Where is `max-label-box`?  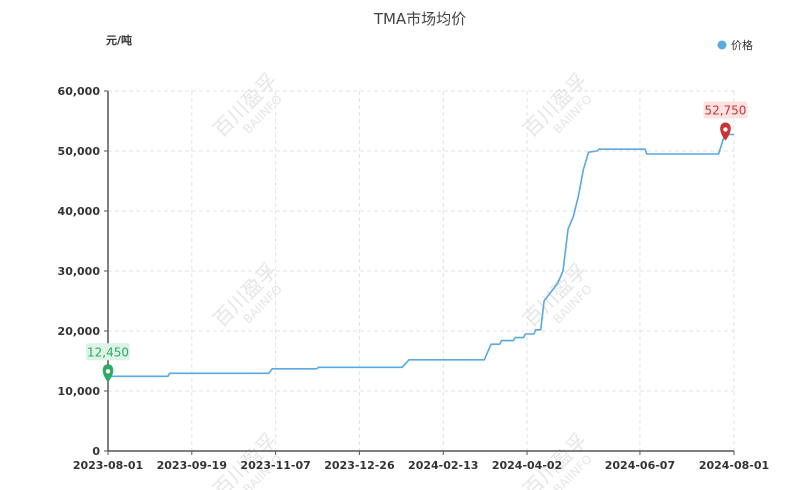
max-label-box is located at coordinates (725, 110).